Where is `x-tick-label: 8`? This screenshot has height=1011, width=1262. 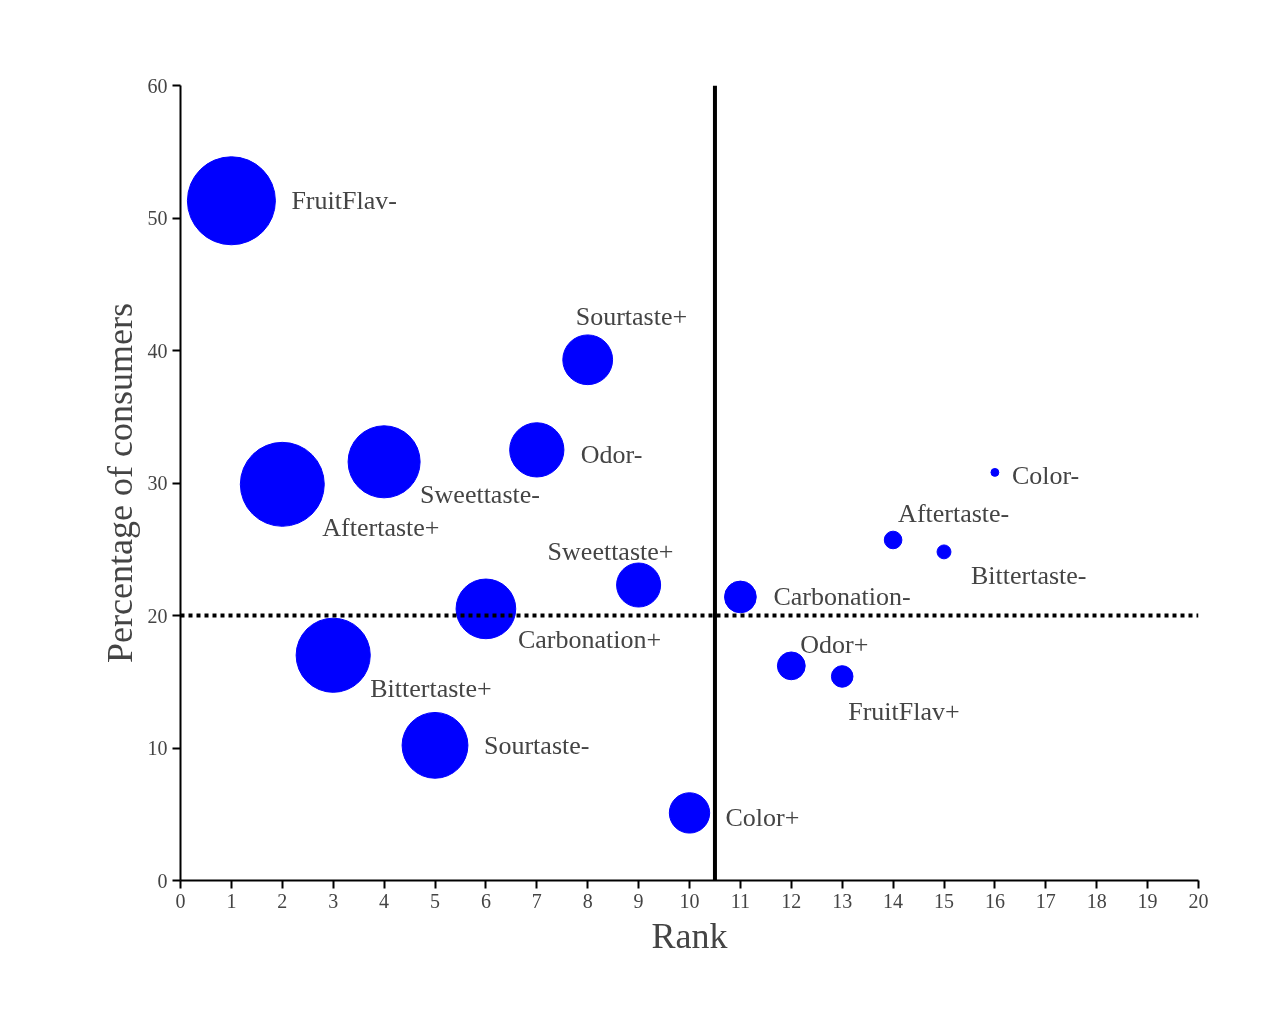 x-tick-label: 8 is located at coordinates (587, 900).